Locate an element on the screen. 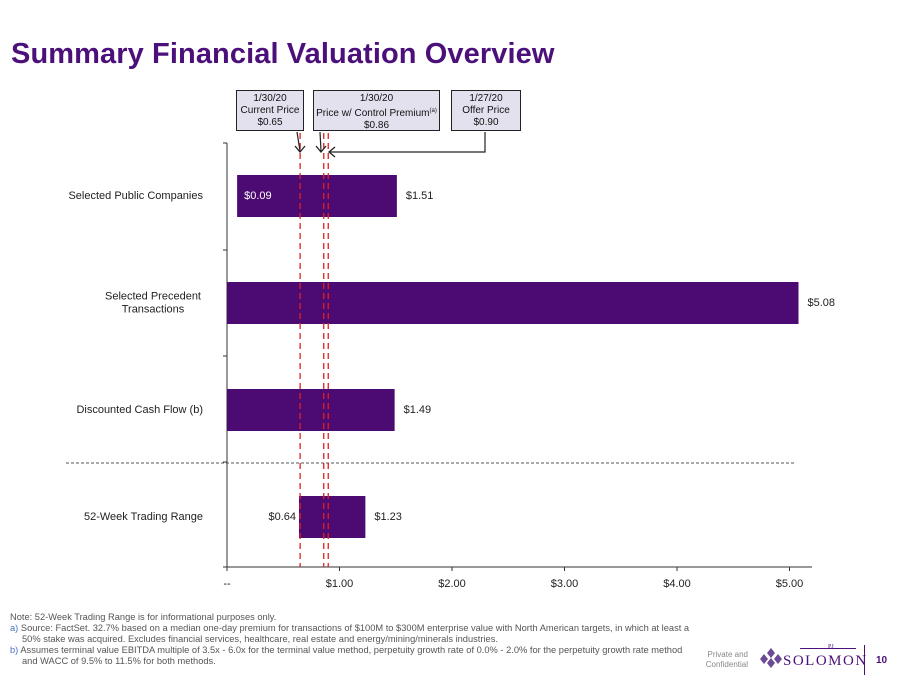  confidentiality-label: Private and Confidential is located at coordinates (726, 659).